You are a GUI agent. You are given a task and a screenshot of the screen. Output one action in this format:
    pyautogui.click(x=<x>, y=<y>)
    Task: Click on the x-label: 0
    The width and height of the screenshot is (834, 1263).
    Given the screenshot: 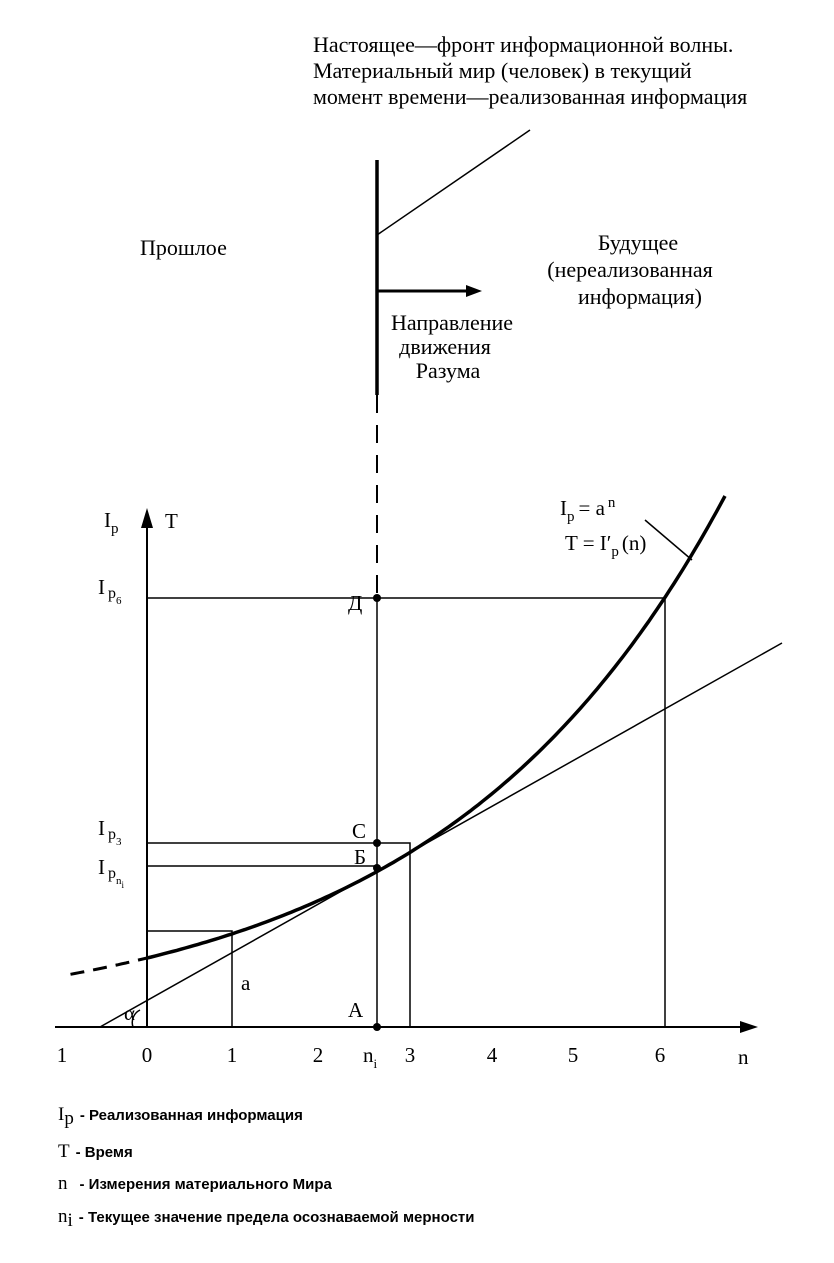 What is the action you would take?
    pyautogui.click(x=147, y=1055)
    